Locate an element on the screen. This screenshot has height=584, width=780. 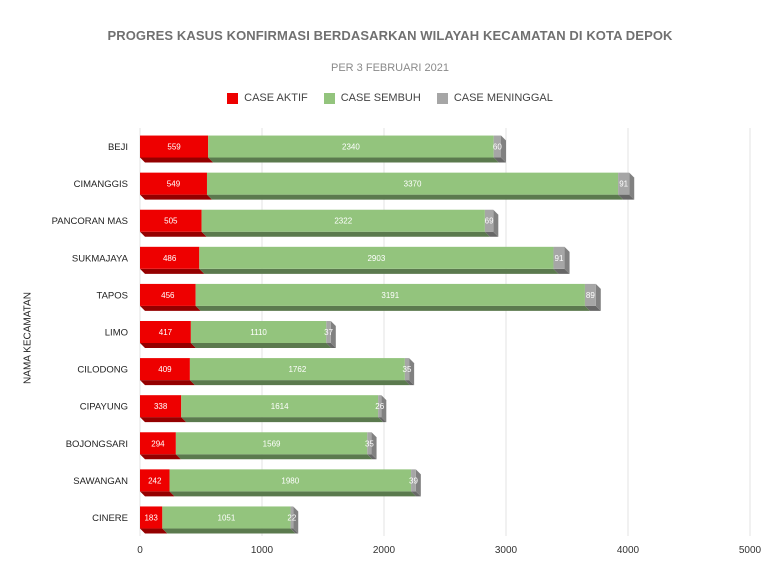
data-label: 409 is located at coordinates (165, 369).